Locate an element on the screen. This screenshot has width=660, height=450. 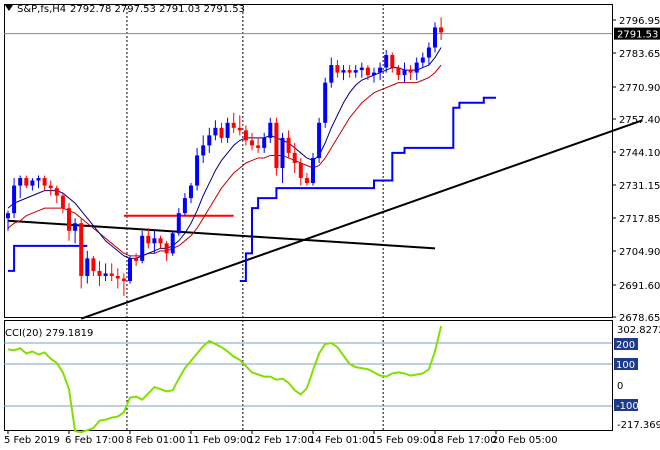
time-tick-label: 20 Feb 05:00 is located at coordinates (525, 440).